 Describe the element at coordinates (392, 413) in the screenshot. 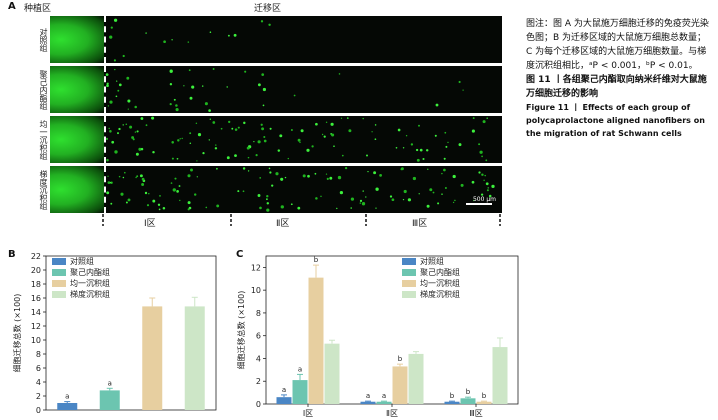

I see `x-tick-label: Ⅱ区` at that location.